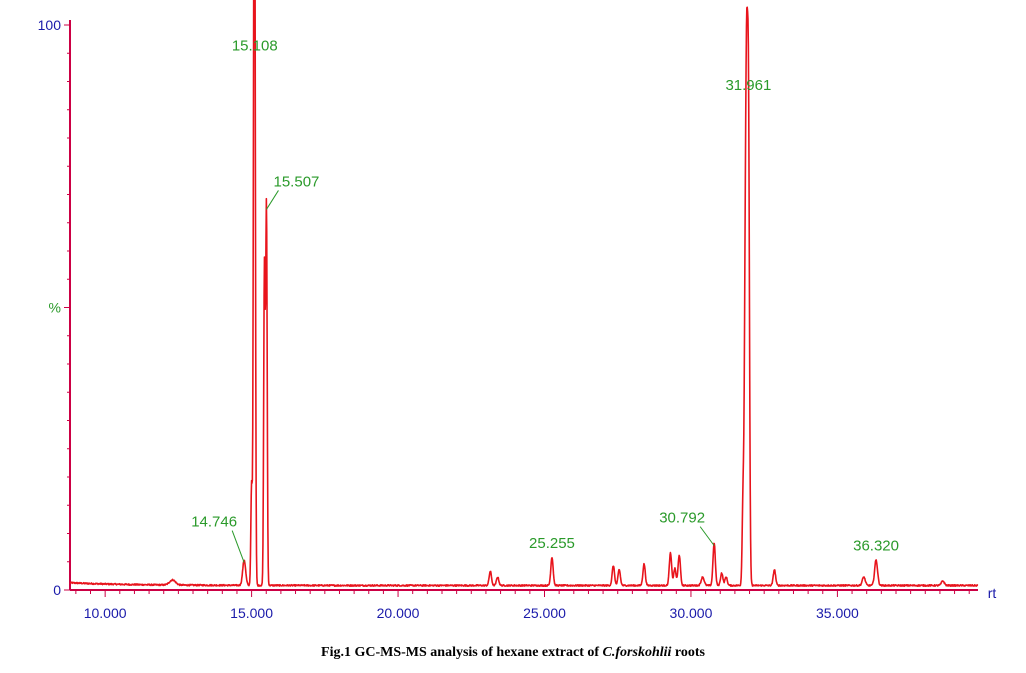 The height and width of the screenshot is (673, 1026). What do you see at coordinates (837, 613) in the screenshot?
I see `x-tick-label: 35.000` at bounding box center [837, 613].